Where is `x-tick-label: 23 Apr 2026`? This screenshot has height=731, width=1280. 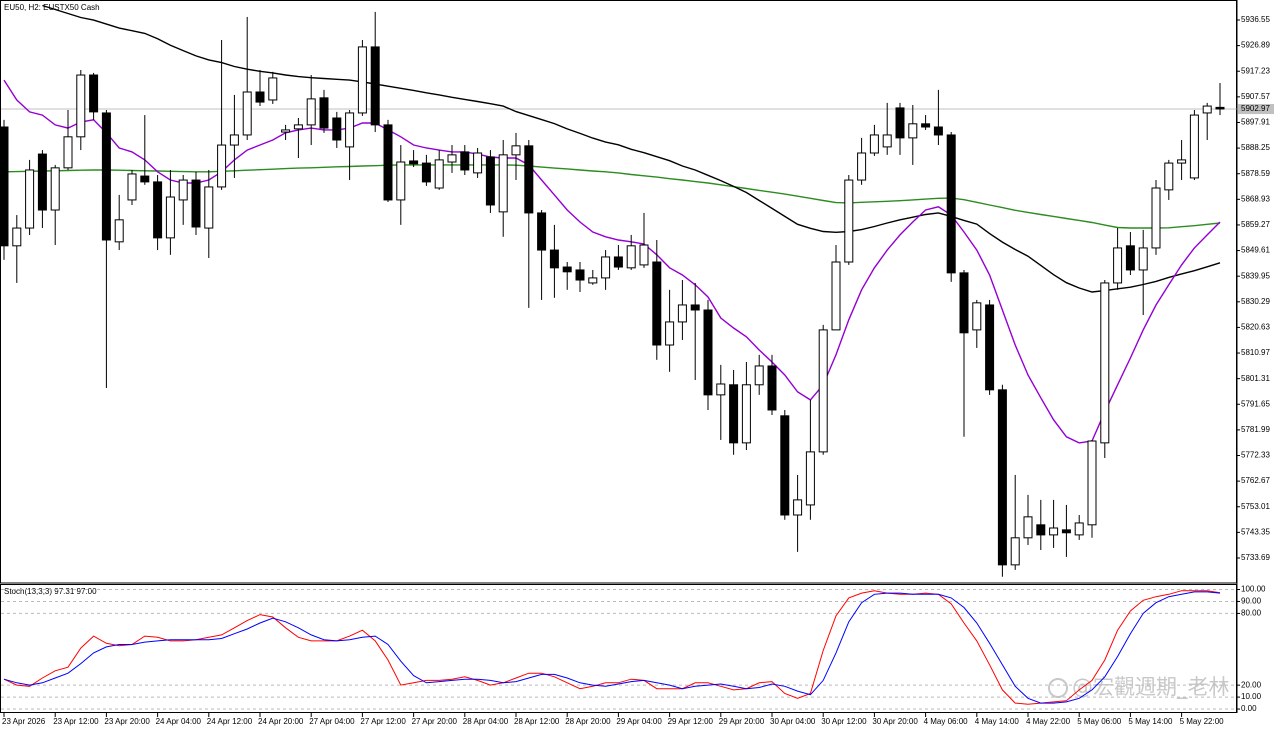 x-tick-label: 23 Apr 2026 is located at coordinates (24, 721).